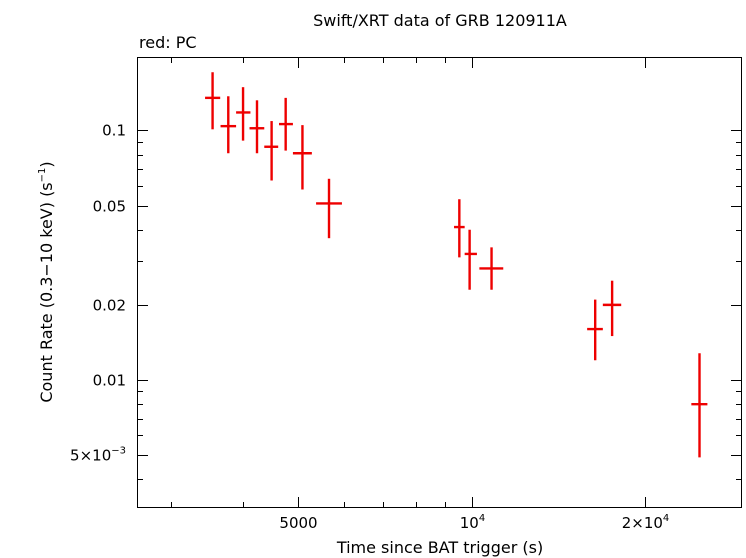  Describe the element at coordinates (440, 20) in the screenshot. I see `chart-title: Swift/XRT data of GRB 120911A` at that location.